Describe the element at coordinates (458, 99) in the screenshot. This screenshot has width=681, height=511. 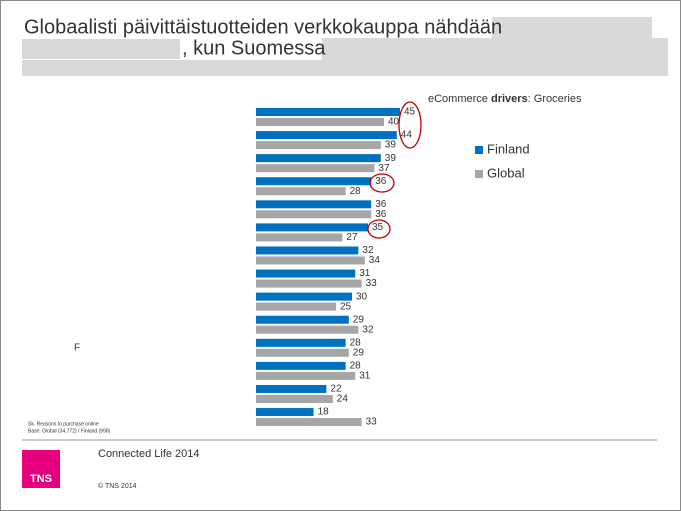
I see `subtitle-part: eCommerce` at that location.